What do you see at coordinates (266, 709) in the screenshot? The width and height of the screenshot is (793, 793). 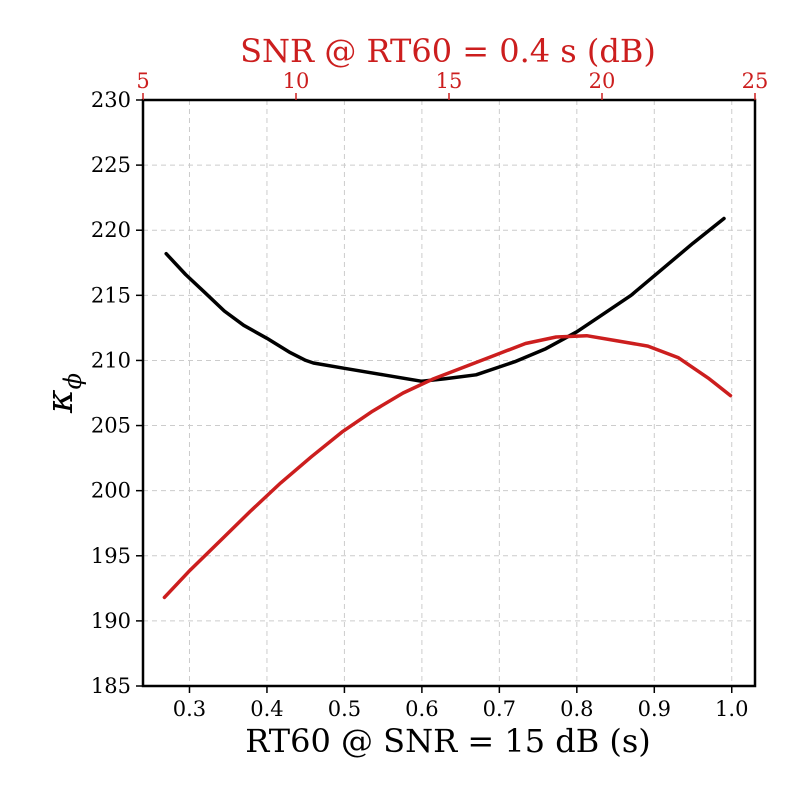 I see `x-tick-label: 0.4` at bounding box center [266, 709].